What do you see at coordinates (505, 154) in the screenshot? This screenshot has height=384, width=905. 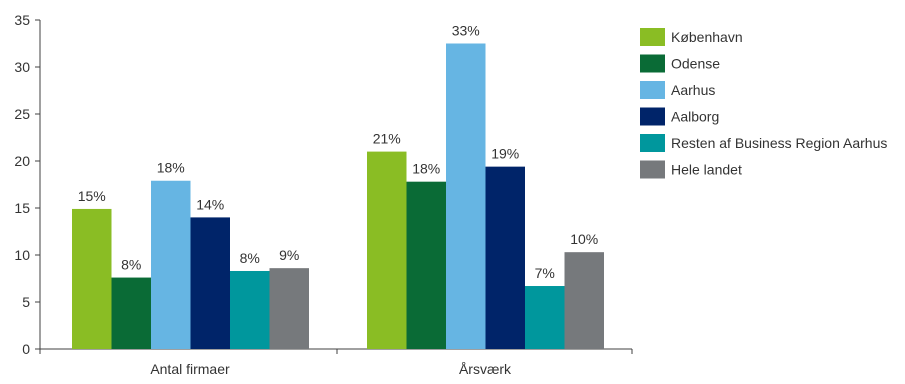 I see `data-label-aalborg-arsv-rk: 19%` at bounding box center [505, 154].